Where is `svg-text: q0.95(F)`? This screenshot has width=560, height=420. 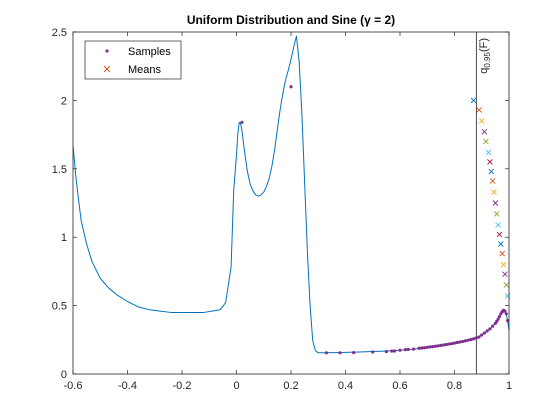
svg-text: q0.95(F) is located at coordinates (485, 56).